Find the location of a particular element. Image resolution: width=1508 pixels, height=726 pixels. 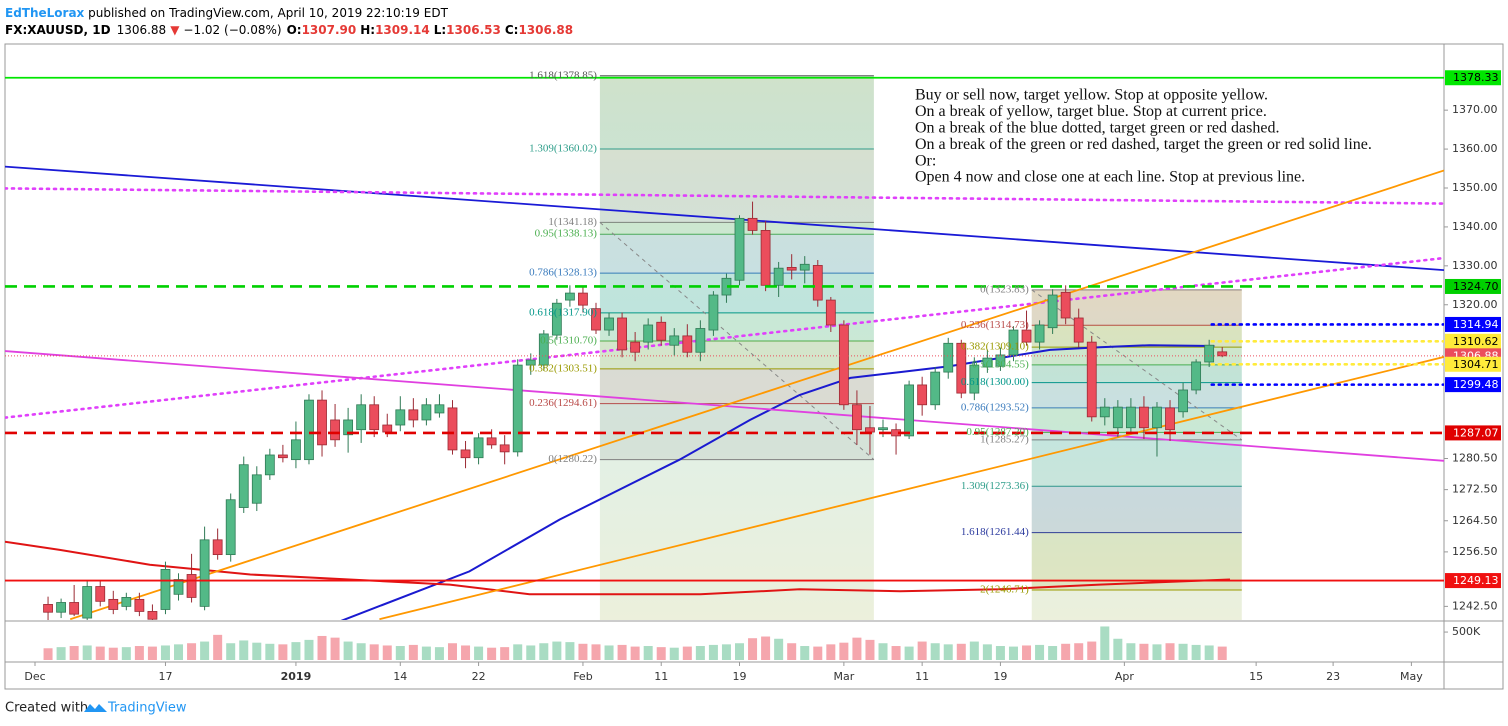

ohlc-value: 1309.14 is located at coordinates (402, 30).